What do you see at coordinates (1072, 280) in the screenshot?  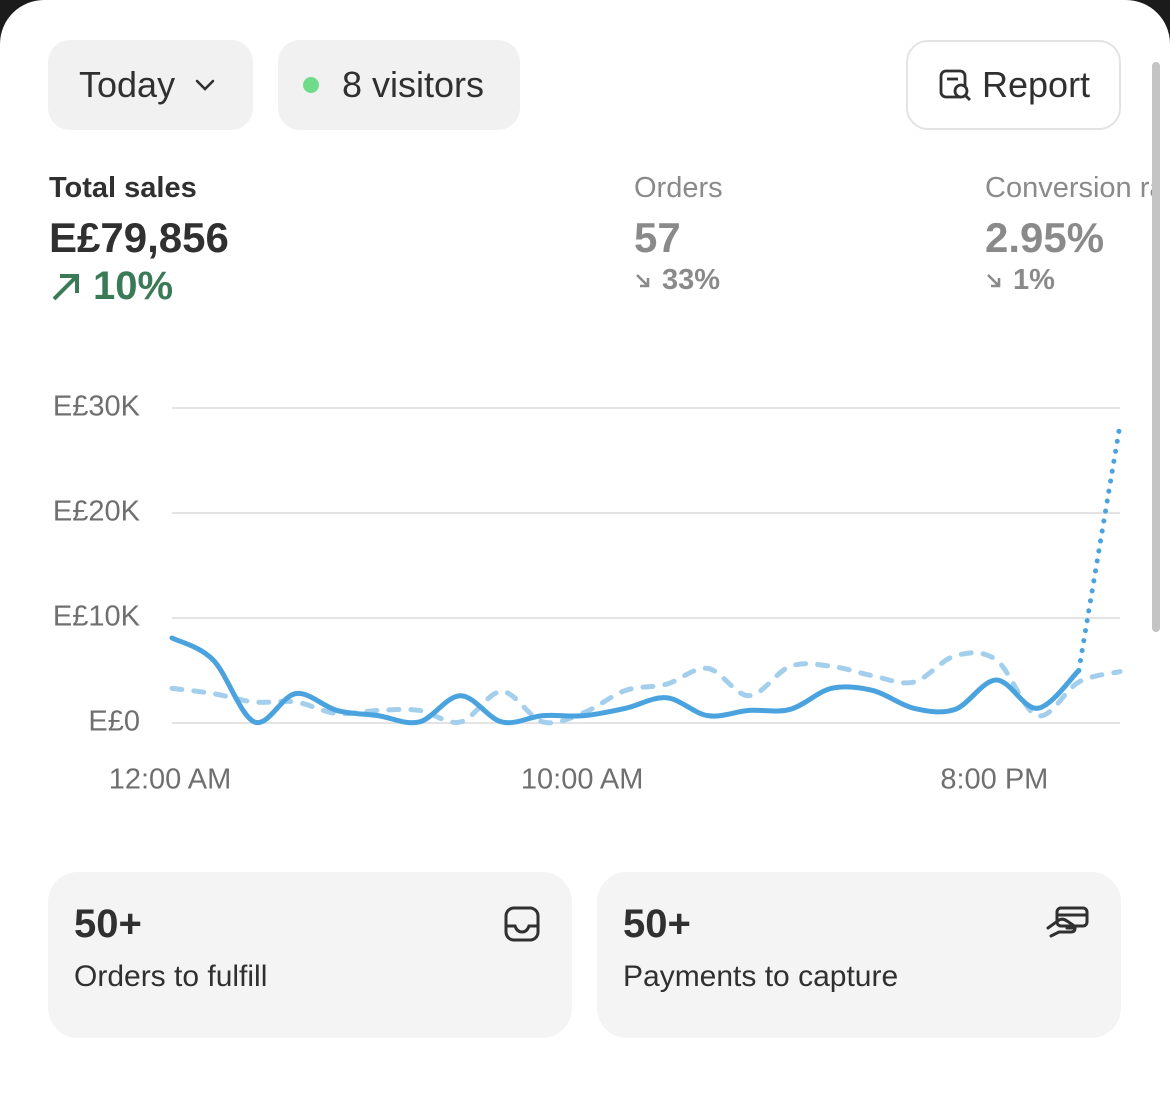 I see `metric-change: 1%` at bounding box center [1072, 280].